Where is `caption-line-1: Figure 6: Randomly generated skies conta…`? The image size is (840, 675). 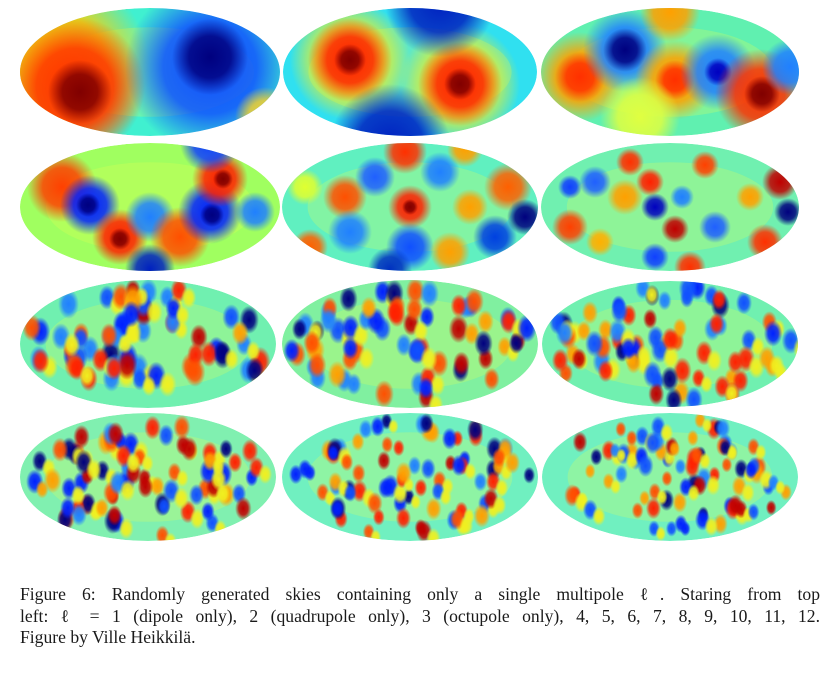 caption-line-1: Figure 6: Randomly generated skies conta… is located at coordinates (420, 594).